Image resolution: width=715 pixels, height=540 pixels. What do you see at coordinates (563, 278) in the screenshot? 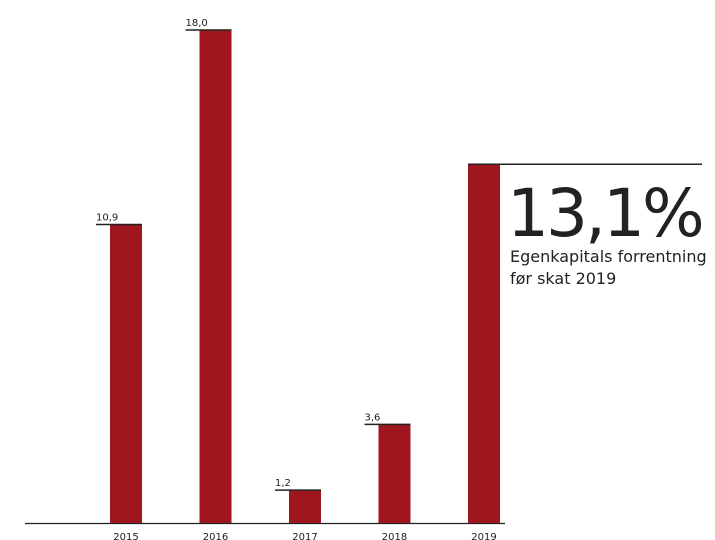
I see `annotation: før skat 2019` at bounding box center [563, 278].